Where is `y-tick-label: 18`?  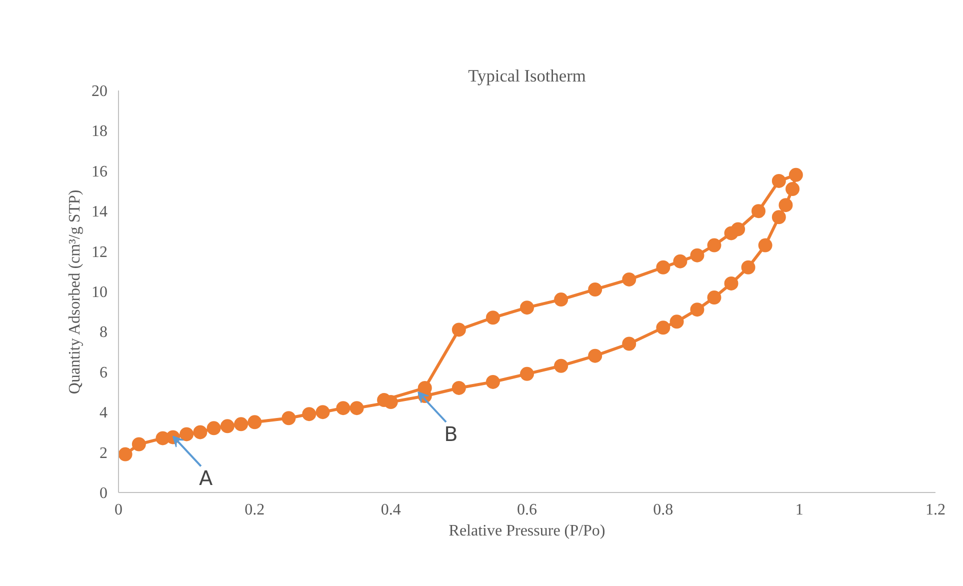 y-tick-label: 18 is located at coordinates (100, 131).